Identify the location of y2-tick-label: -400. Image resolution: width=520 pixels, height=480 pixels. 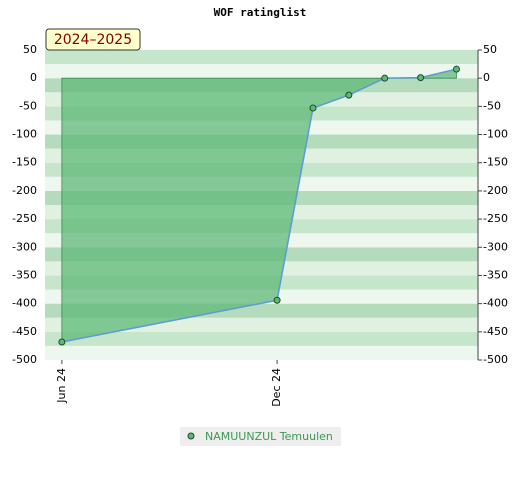
(495, 303).